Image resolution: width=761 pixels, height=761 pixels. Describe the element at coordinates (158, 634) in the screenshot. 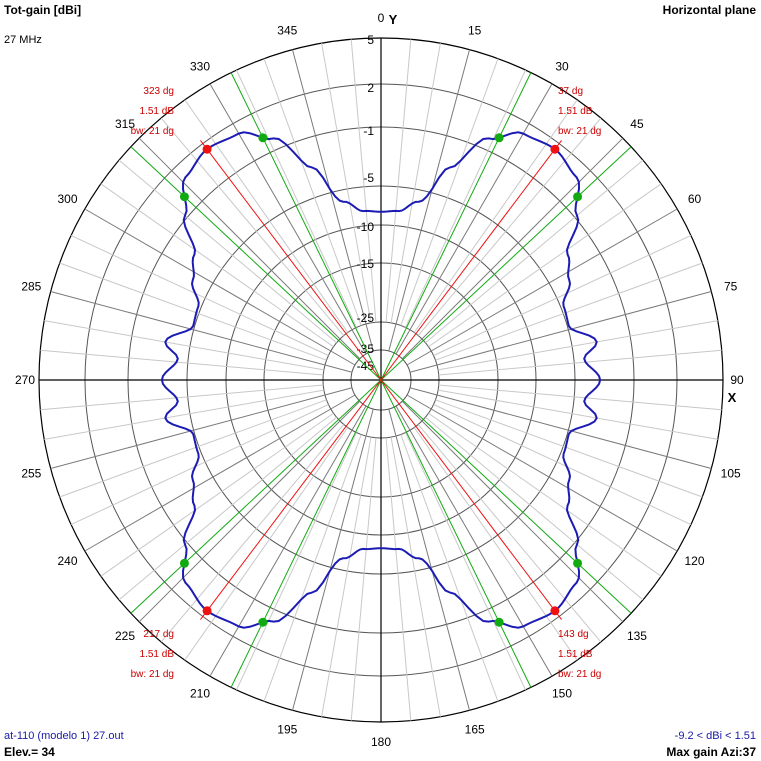

I see `max-gain-annotation: 217 dg` at that location.